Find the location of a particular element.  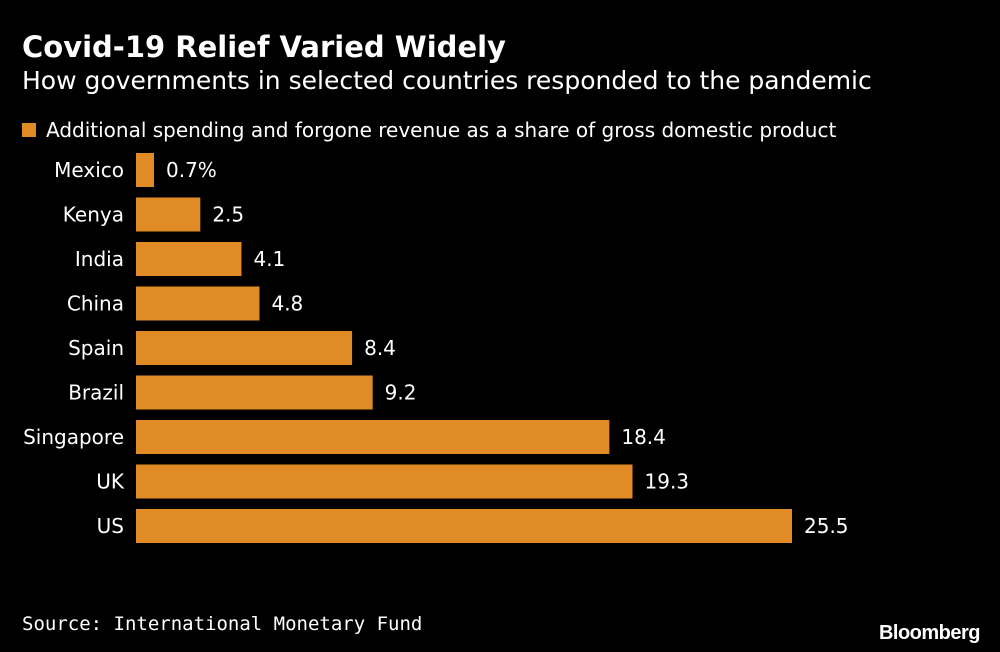

value-label-spain: 8.4 is located at coordinates (380, 348).